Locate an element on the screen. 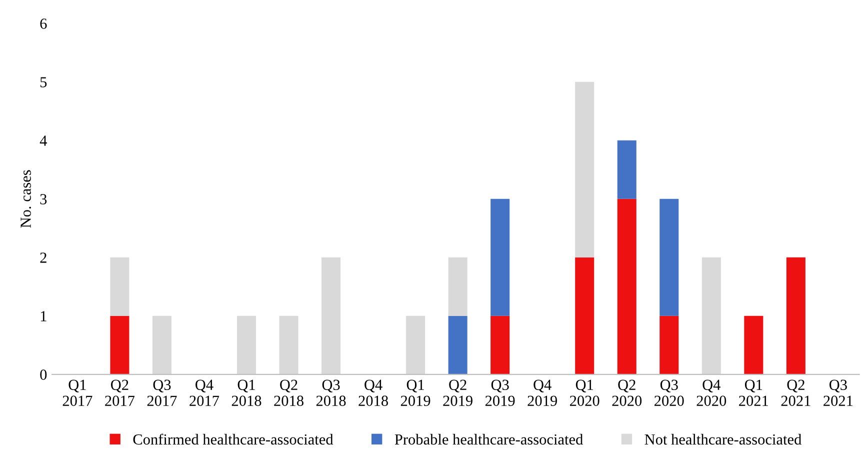 This screenshot has width=868, height=468. x-tick-label: Q2 2017 is located at coordinates (120, 393).